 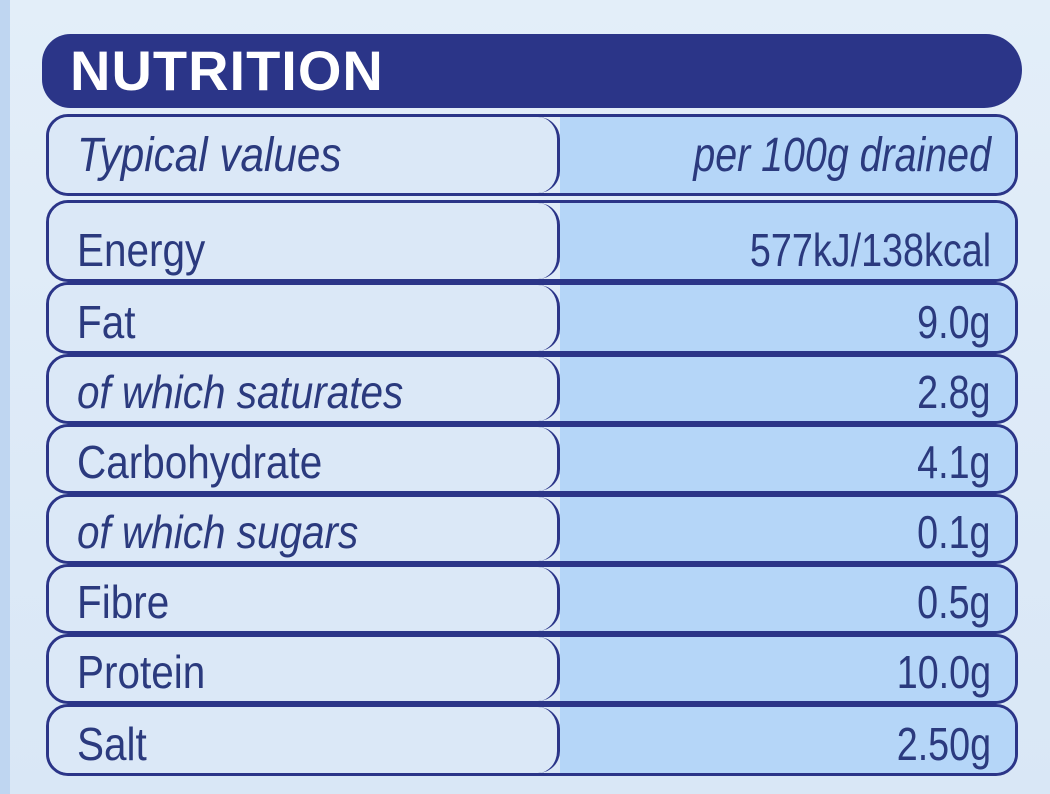 What do you see at coordinates (123, 602) in the screenshot?
I see `row-label: Fibre` at bounding box center [123, 602].